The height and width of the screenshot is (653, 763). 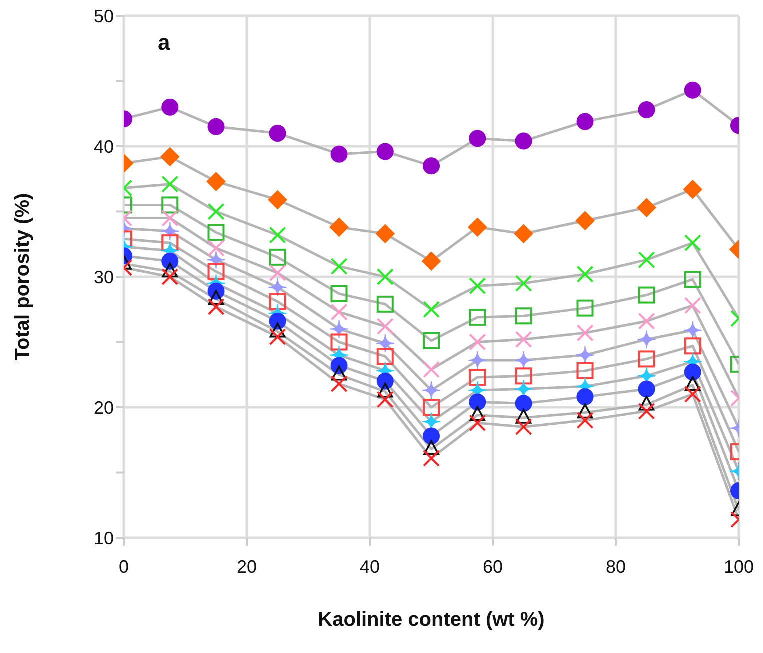 I want to click on y-tick-label: 30, so click(x=104, y=277).